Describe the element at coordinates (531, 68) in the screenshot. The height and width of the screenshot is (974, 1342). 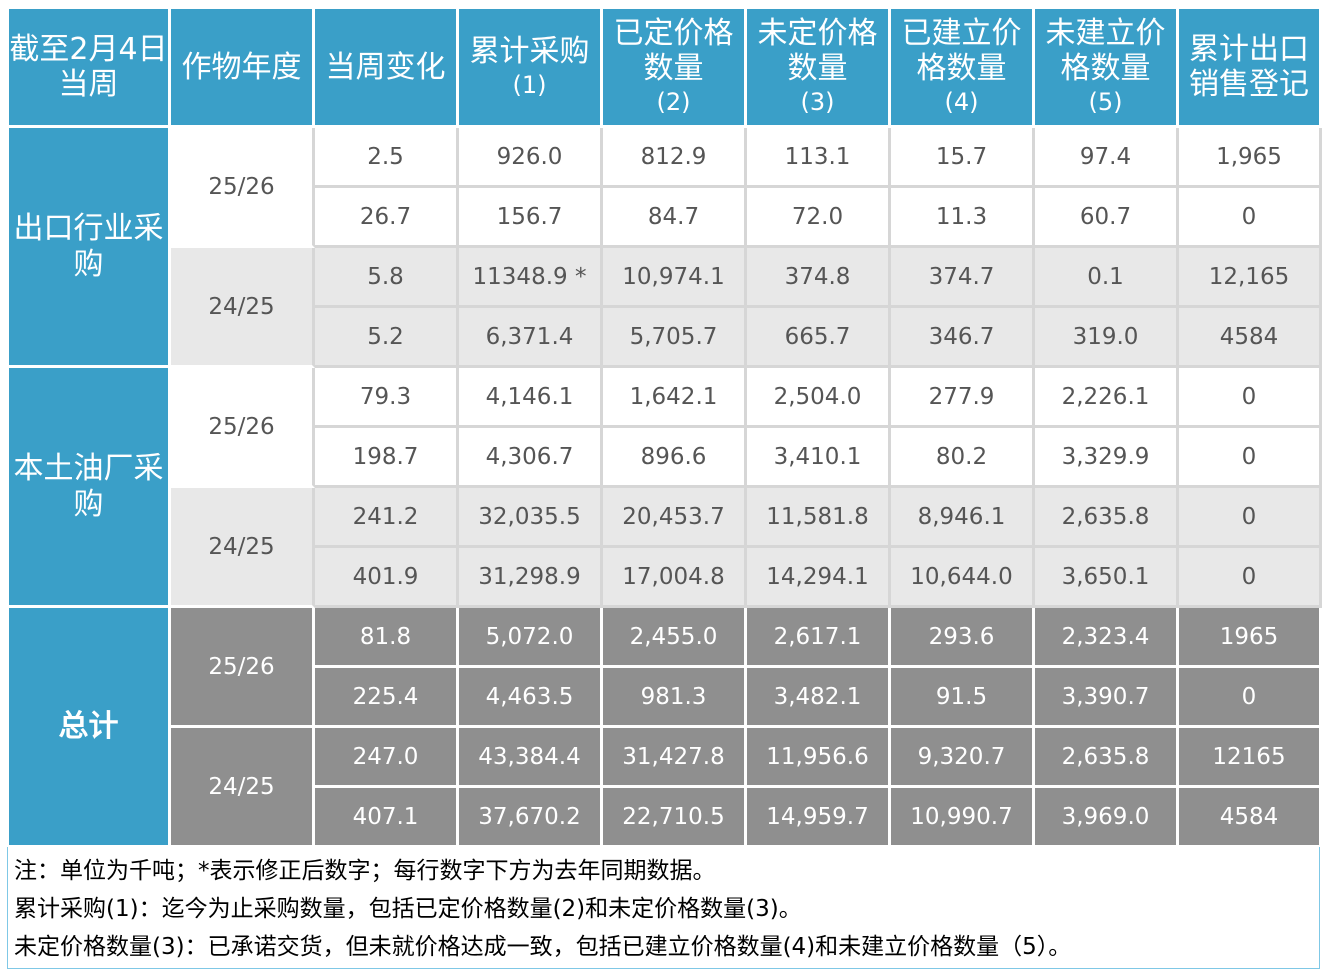
I see `header-cumulative-purchase: 累计采购 (1)` at that location.